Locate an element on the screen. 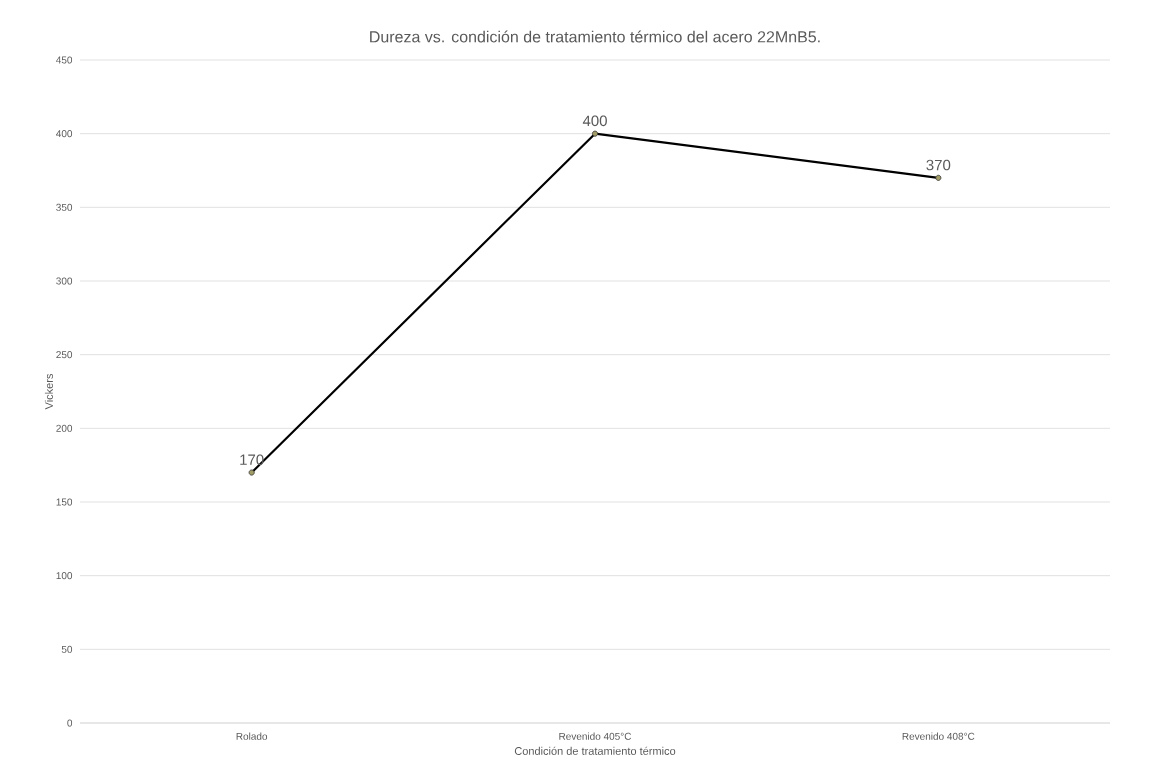 This screenshot has height=782, width=1156. chart-title: Dureza vs. condición de tratamiento térmico del acero 22MnB5. is located at coordinates (595, 36).